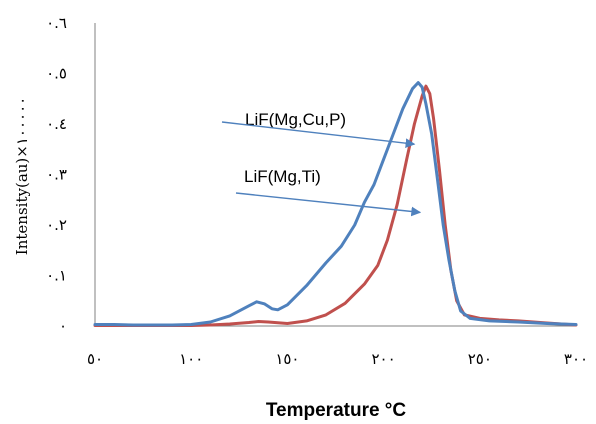  Describe the element at coordinates (480, 359) in the screenshot. I see `x-tick-label: ٢٥٠` at that location.